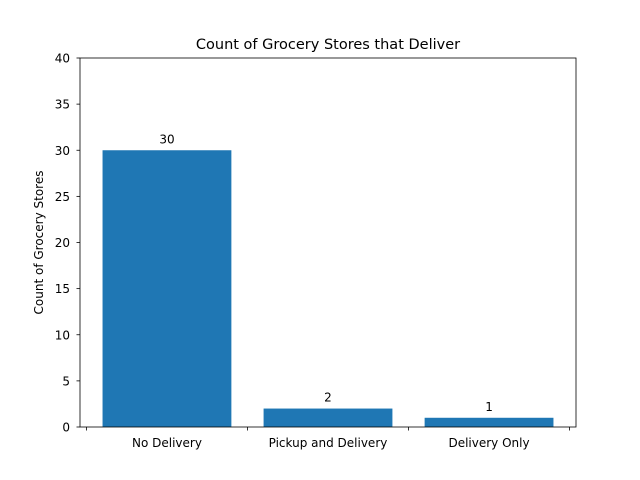  What do you see at coordinates (62, 105) in the screenshot?
I see `y-tick-label: 35` at bounding box center [62, 105].